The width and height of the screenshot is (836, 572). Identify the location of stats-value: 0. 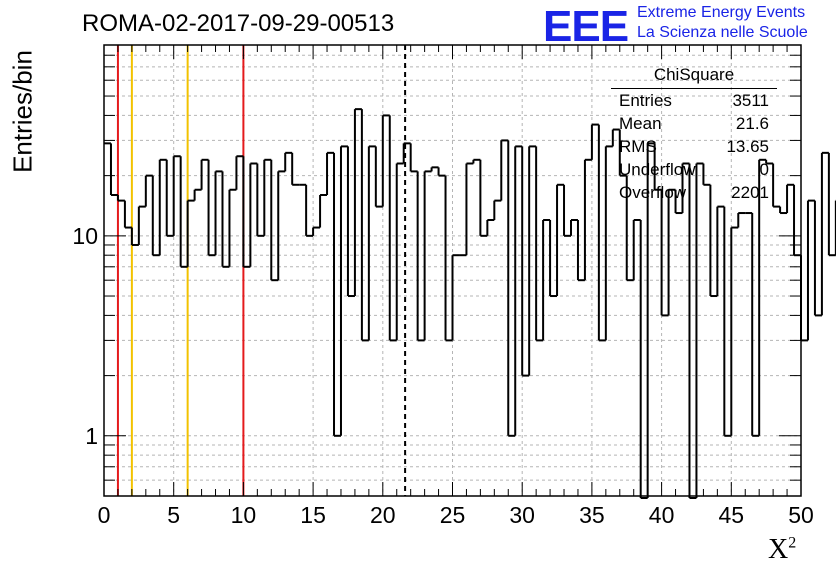
(764, 169).